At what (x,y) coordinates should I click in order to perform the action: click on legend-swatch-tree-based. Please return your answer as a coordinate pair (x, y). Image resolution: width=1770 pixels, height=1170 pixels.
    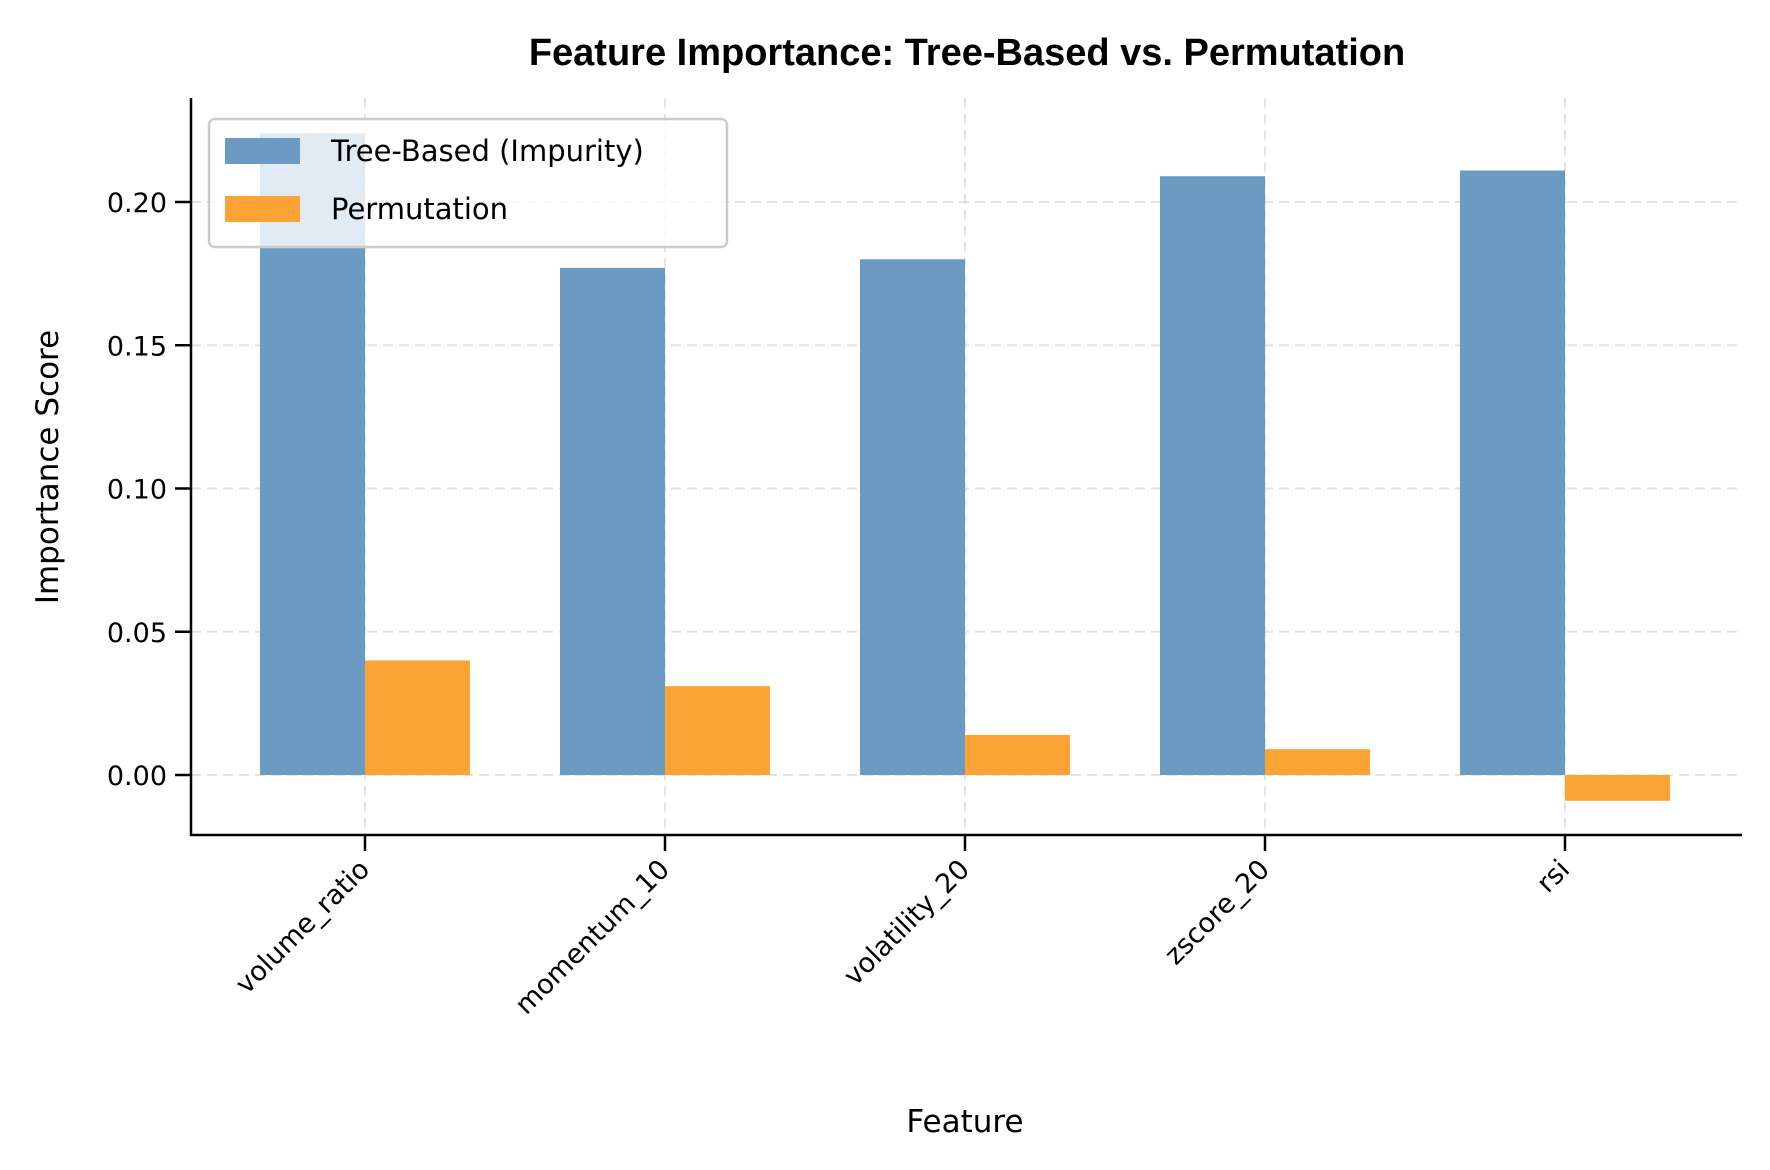
    Looking at the image, I should click on (262, 151).